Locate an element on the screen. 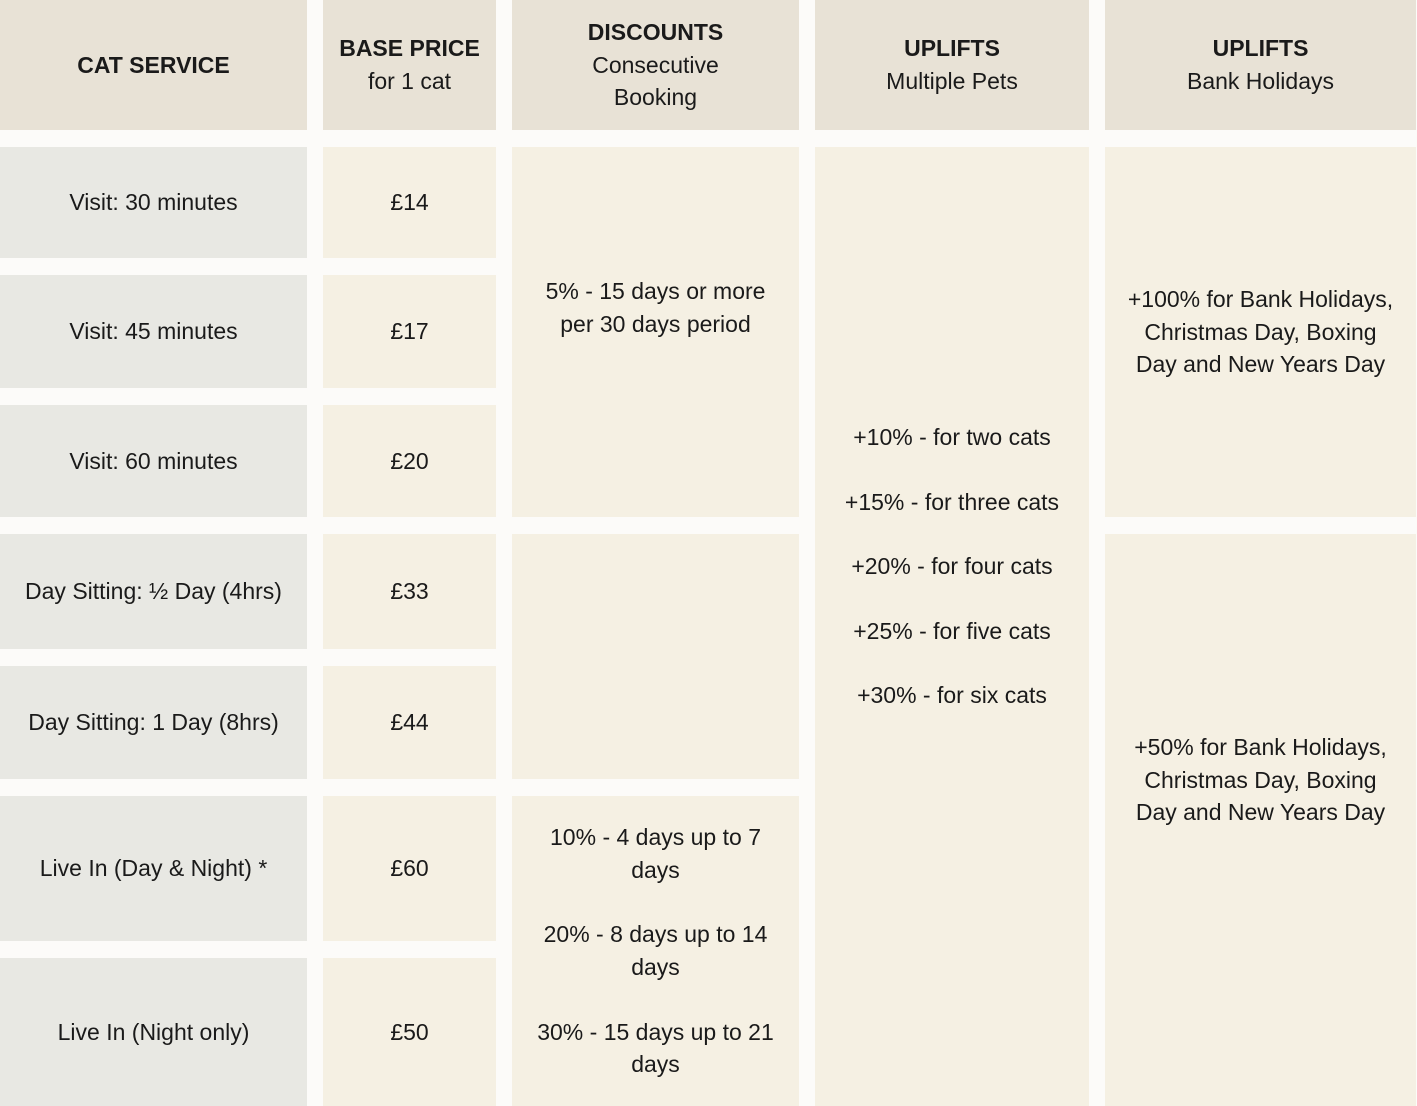  discount-visits: 5% - 15 days or more per 30 days period is located at coordinates (655, 332).